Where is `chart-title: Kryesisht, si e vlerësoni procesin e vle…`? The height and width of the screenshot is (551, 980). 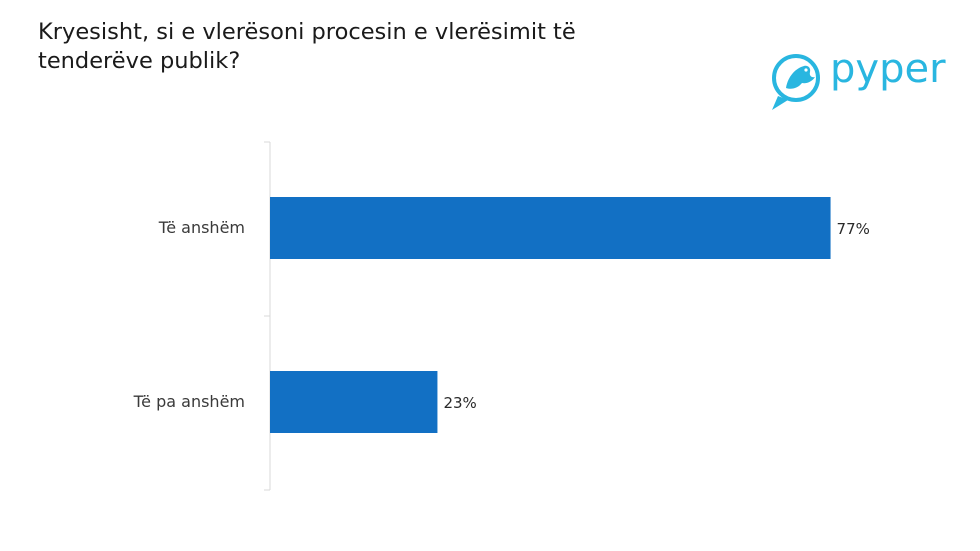 chart-title: Kryesisht, si e vlerësoni procesin e vle… is located at coordinates (307, 46).